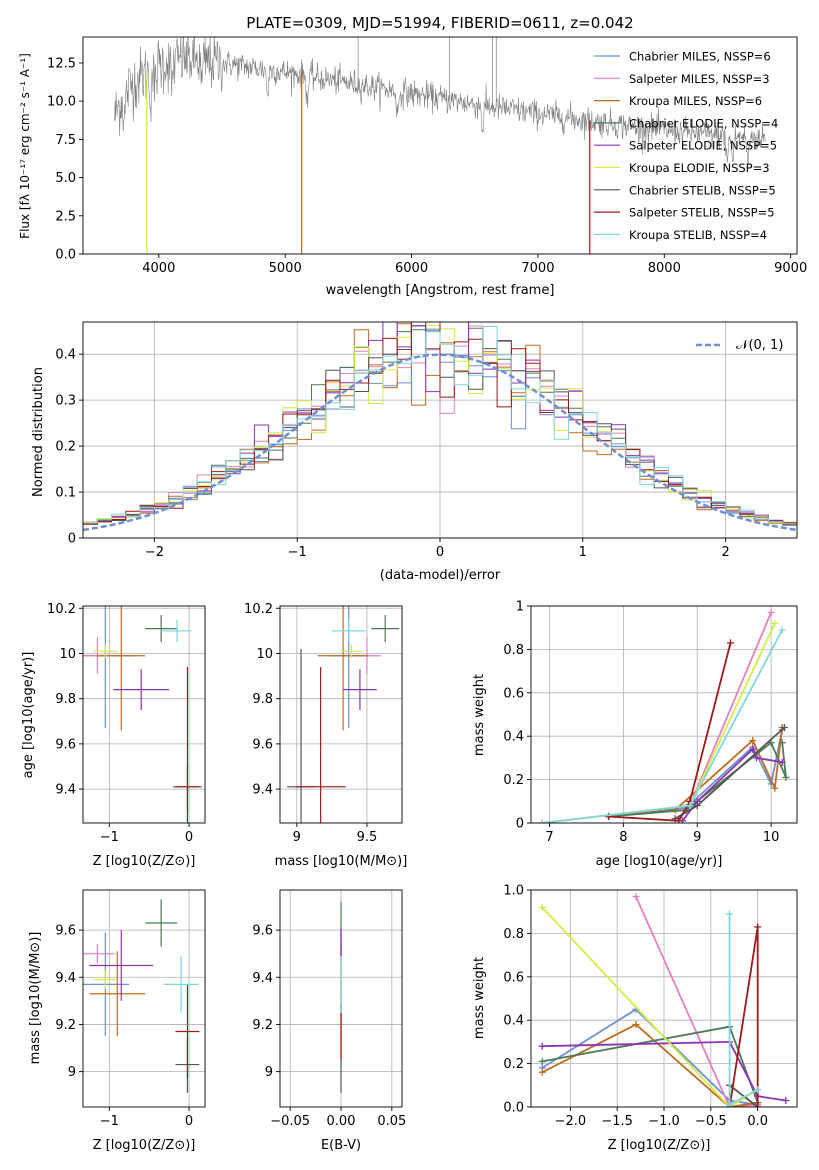 This screenshot has height=1170, width=819. I want to click on weight-vs-age-ytick-label-5: 1, so click(520, 607).